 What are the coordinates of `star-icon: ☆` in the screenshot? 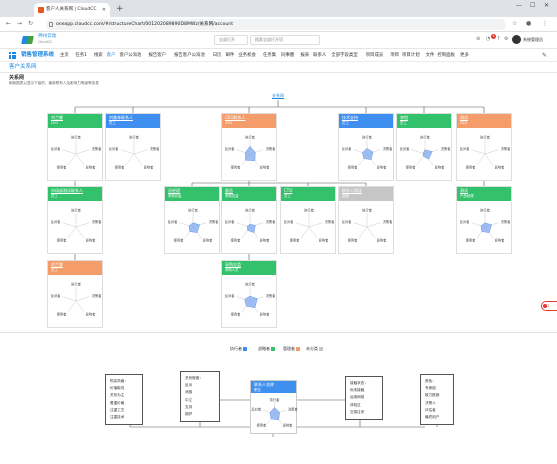 It's located at (515, 23).